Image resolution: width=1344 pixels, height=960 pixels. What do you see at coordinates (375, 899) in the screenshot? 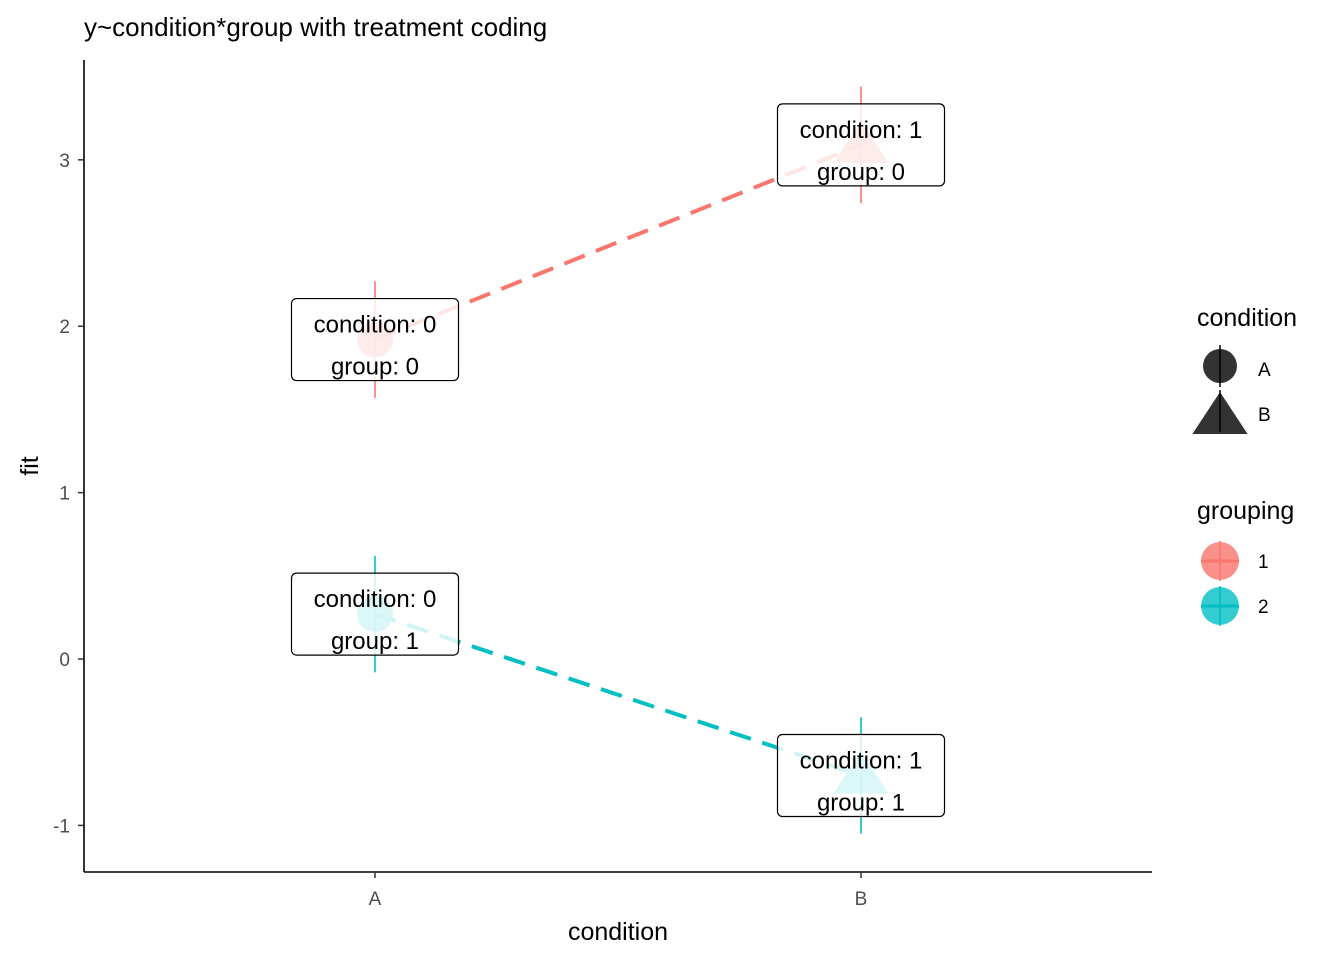
I see `x-tick-label: A` at bounding box center [375, 899].